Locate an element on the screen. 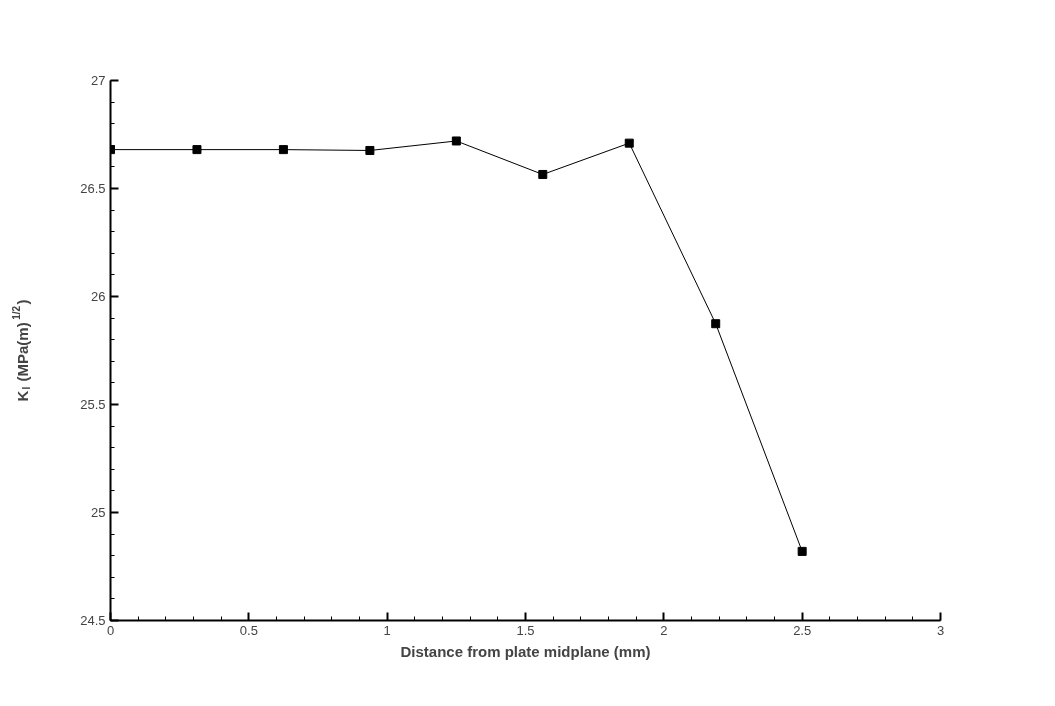 This screenshot has height=706, width=1055. x-tick-label: 0 is located at coordinates (110, 630).